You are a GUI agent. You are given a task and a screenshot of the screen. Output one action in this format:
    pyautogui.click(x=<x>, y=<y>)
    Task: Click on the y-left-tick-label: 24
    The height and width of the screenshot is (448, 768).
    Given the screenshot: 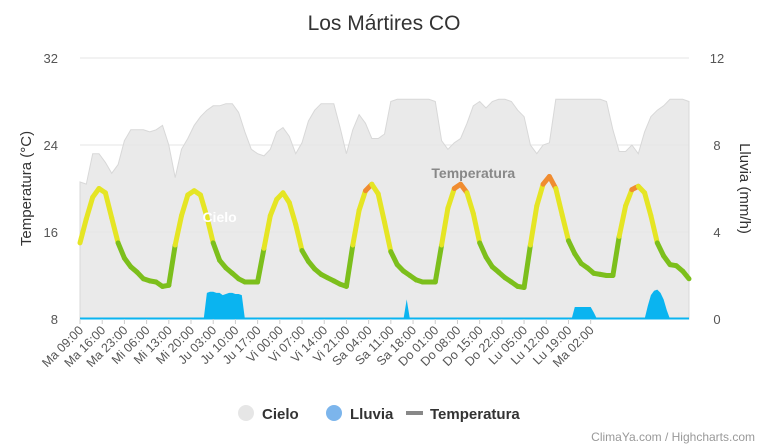 What is the action you would take?
    pyautogui.click(x=51, y=145)
    